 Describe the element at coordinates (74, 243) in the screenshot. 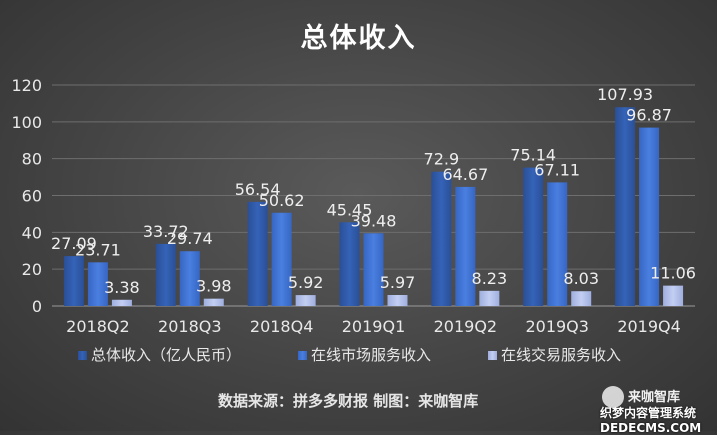

I see `data-label: 27.09` at that location.